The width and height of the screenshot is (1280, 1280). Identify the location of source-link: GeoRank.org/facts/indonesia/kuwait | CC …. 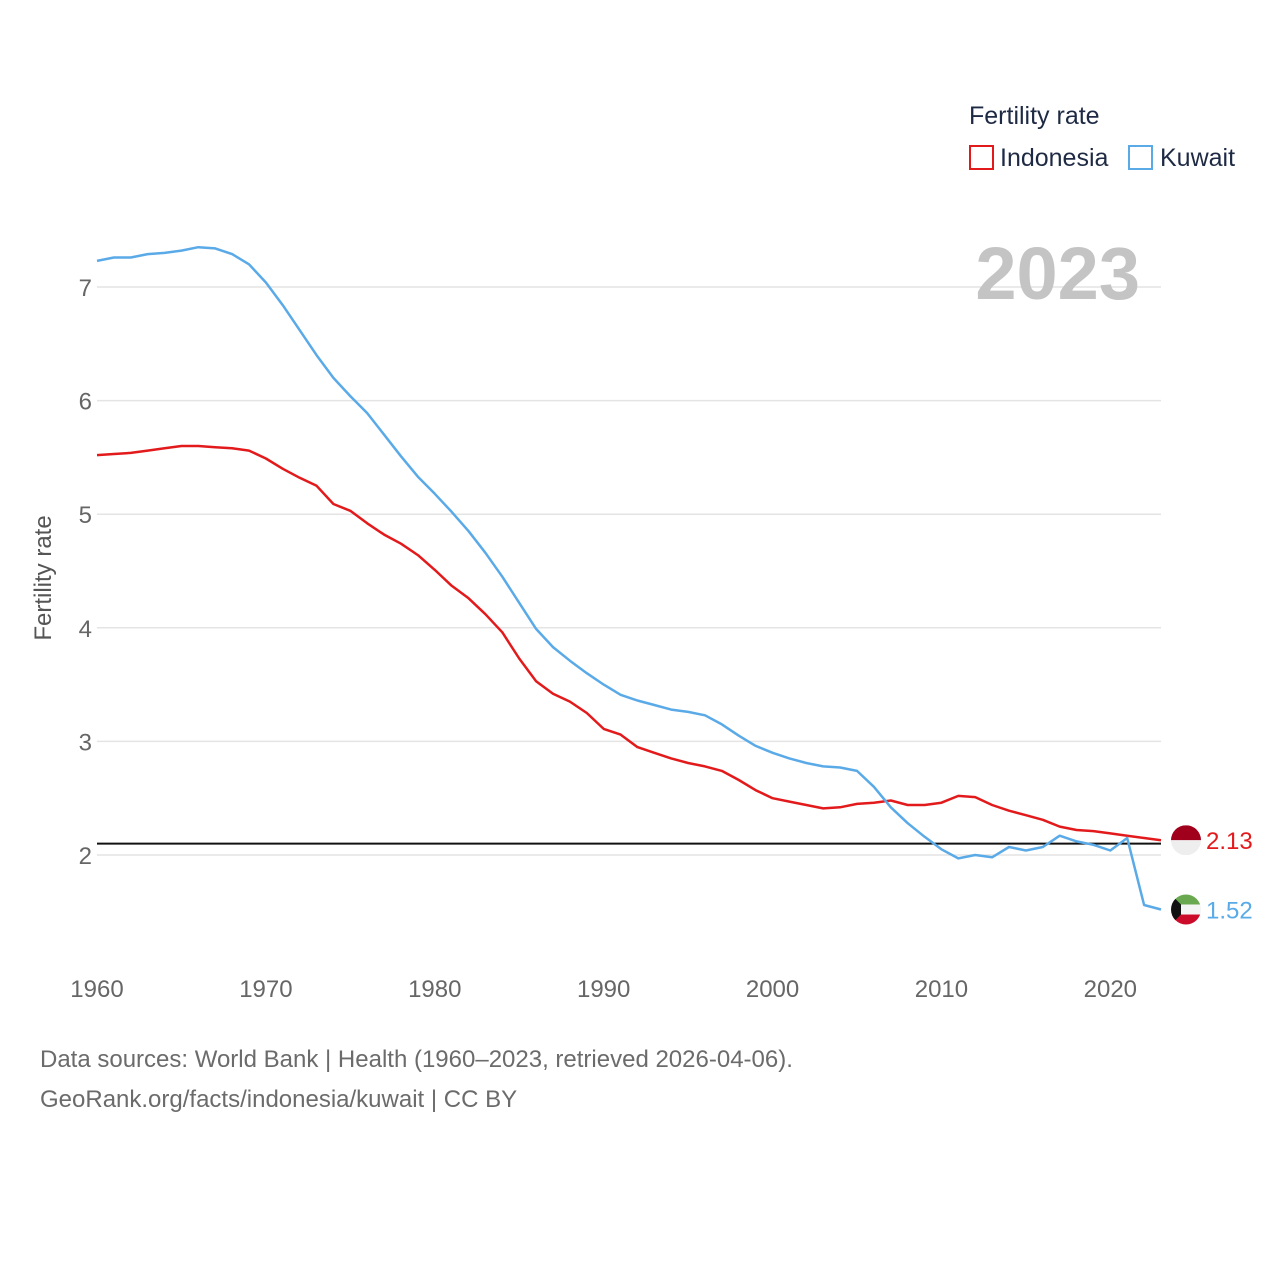
(279, 1099).